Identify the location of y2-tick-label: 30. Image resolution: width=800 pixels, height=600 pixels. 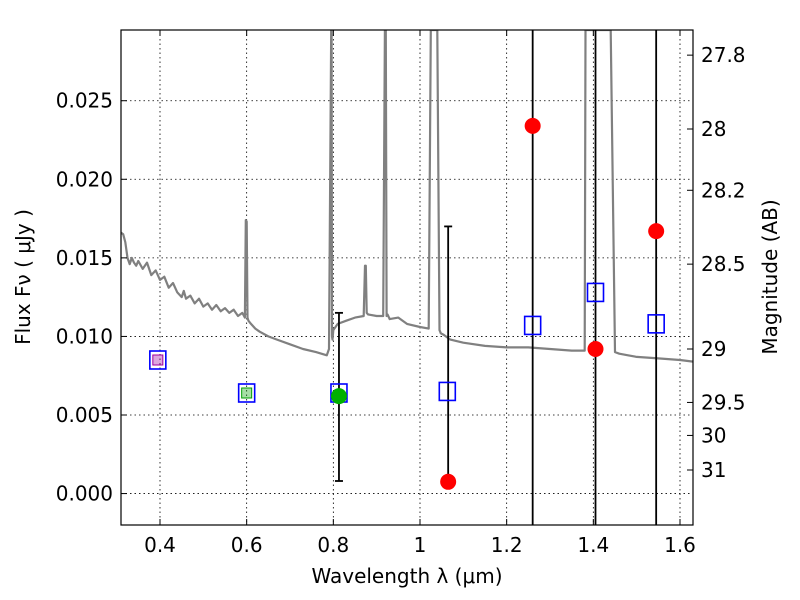
(713, 435).